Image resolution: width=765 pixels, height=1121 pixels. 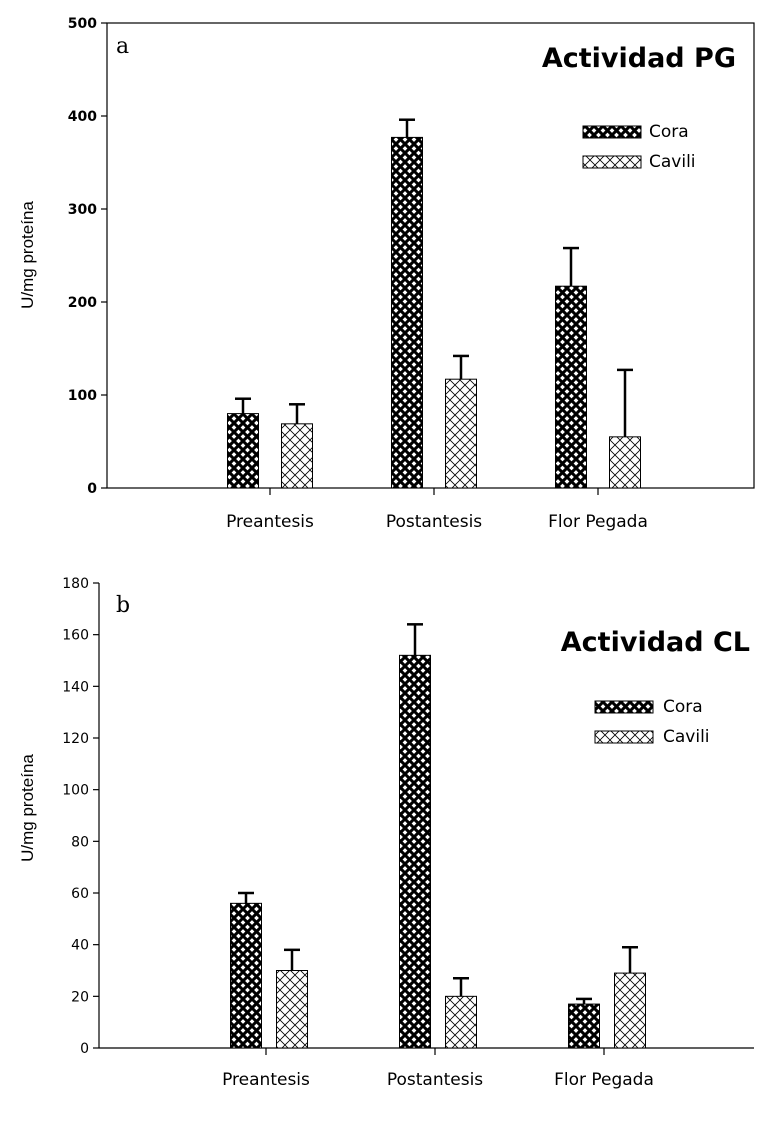 What do you see at coordinates (122, 46) in the screenshot?
I see `panel-letter-a: a` at bounding box center [122, 46].